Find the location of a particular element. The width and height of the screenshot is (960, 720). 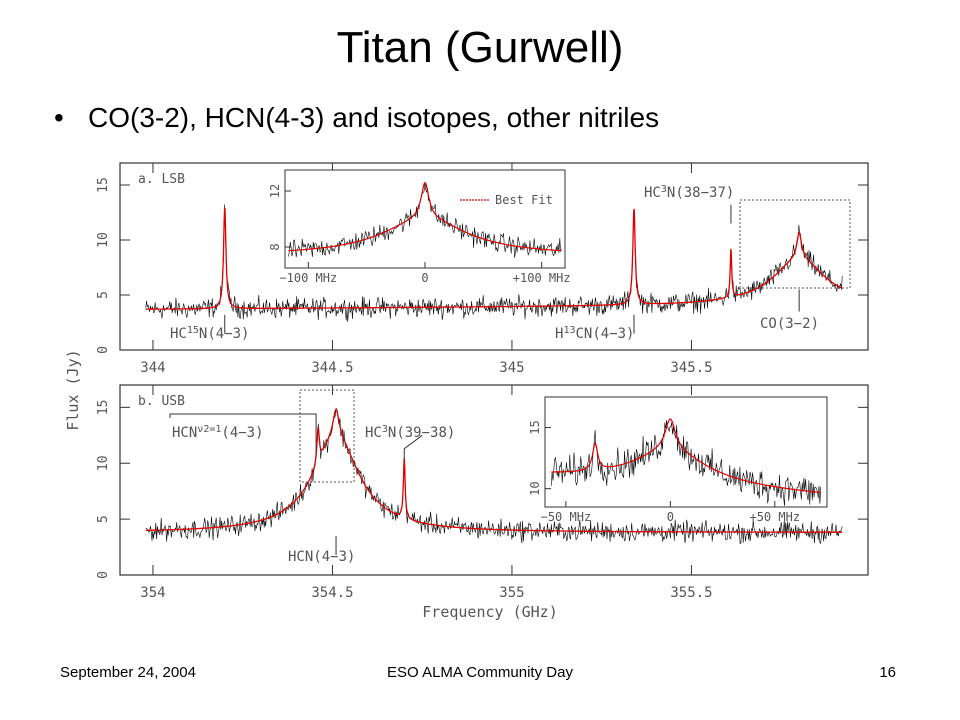

spectrum-fit-usb is located at coordinates (494, 470).